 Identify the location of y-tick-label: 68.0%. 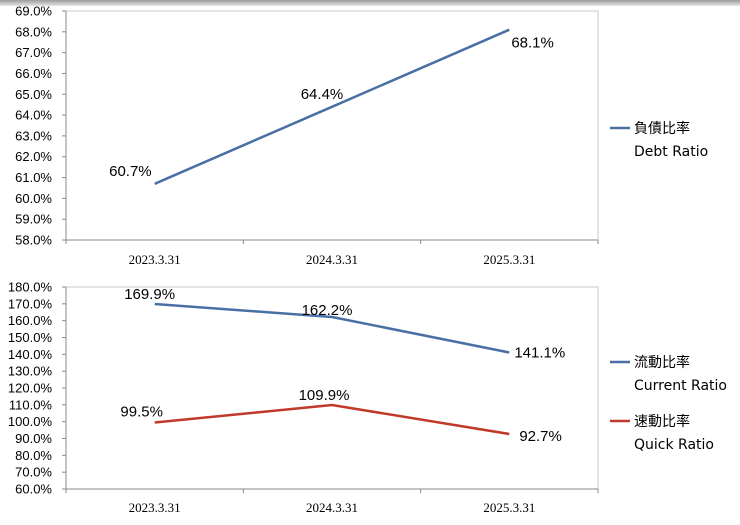
(33, 31).